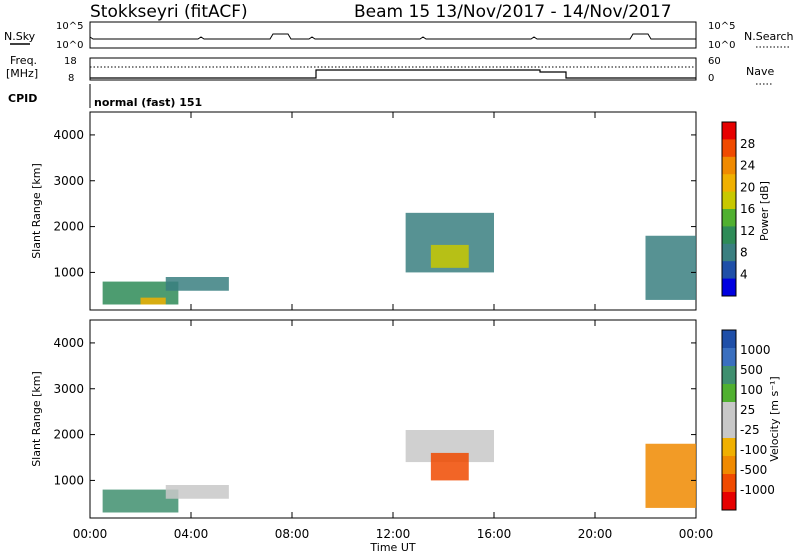 Image resolution: width=800 pixels, height=554 pixels. What do you see at coordinates (36, 211) in the screenshot?
I see `power-ylabel: Slant Range [km]` at bounding box center [36, 211].